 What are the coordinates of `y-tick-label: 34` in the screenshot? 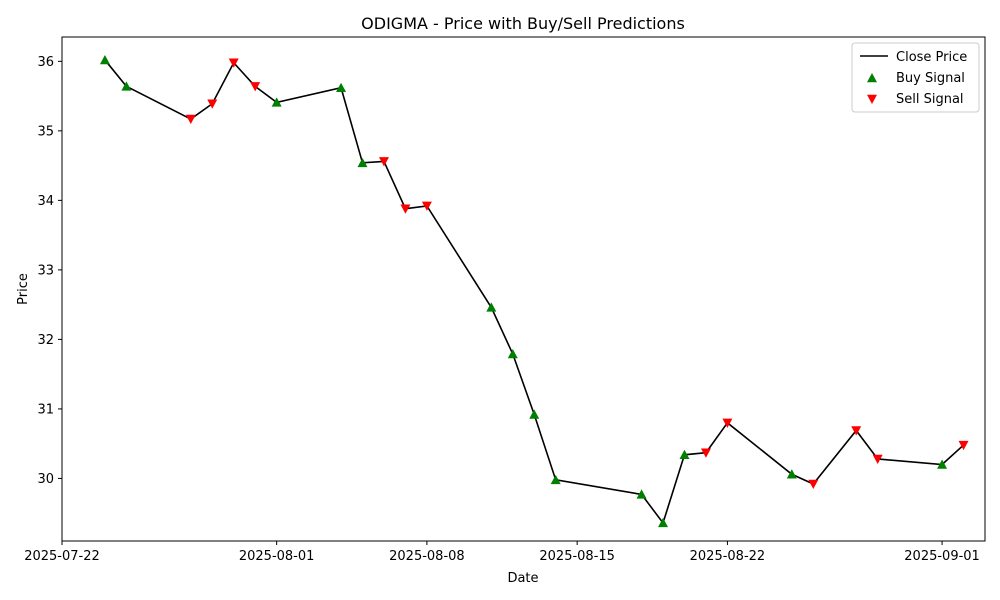 It's located at (45, 201).